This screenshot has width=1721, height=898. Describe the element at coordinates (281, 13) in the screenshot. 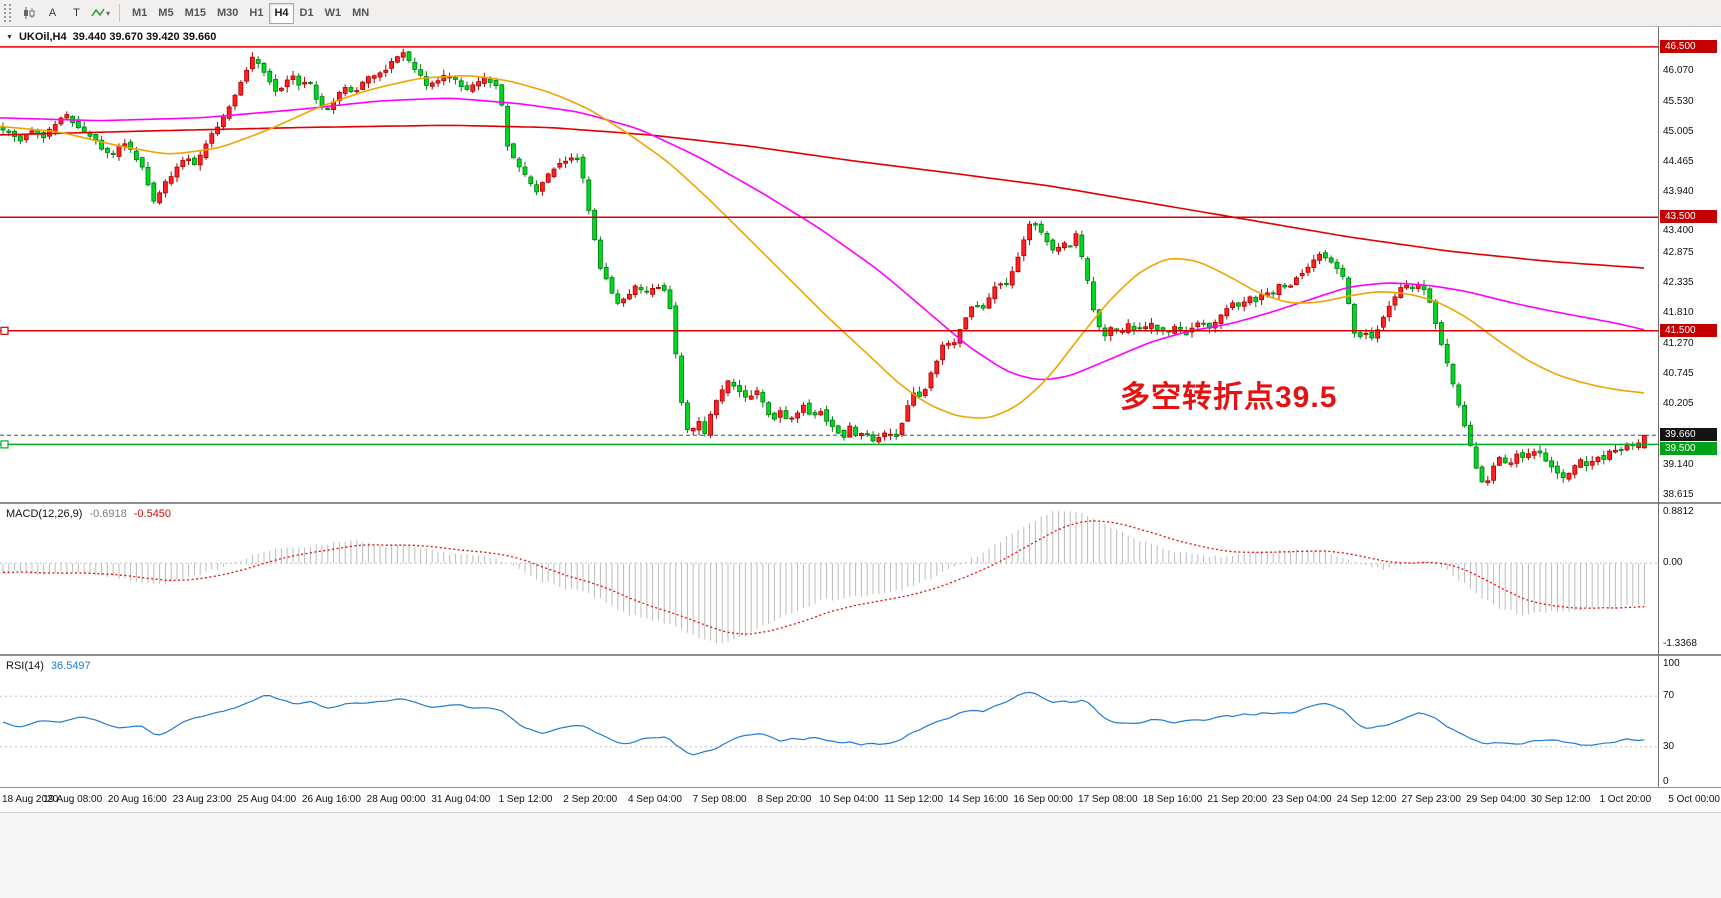

I see `timeframe-button-h4: H4` at that location.